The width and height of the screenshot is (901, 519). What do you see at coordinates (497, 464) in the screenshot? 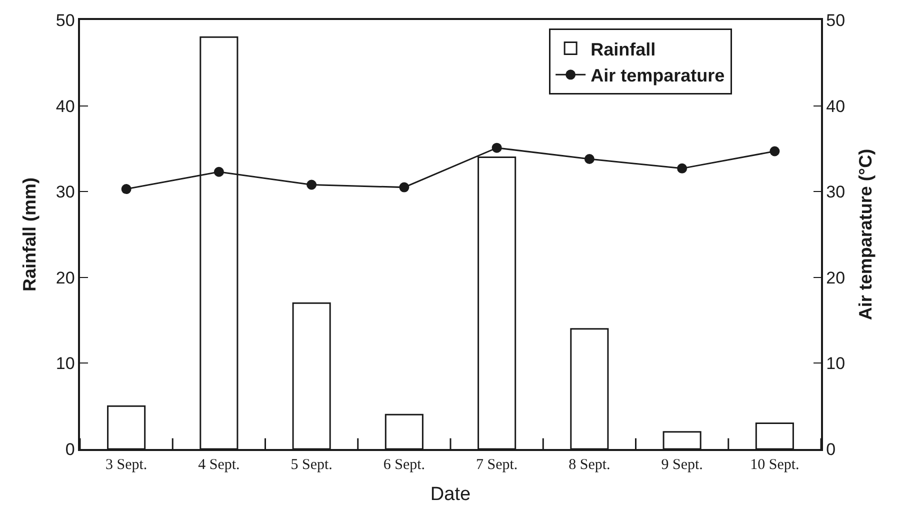
I see `x-tick-label: 7 Sept.` at bounding box center [497, 464].